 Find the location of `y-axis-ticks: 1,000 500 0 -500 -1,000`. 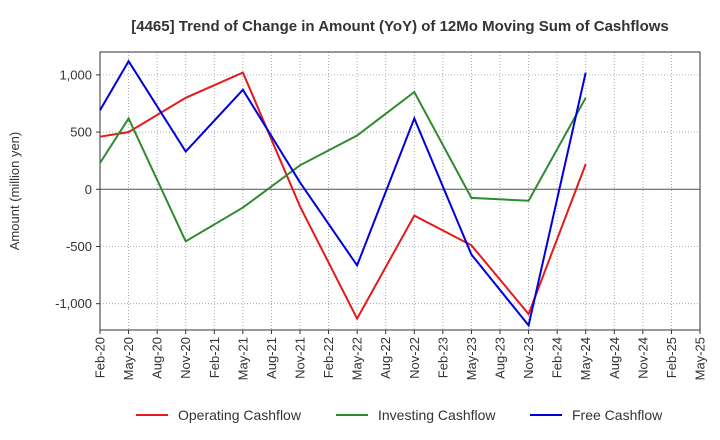

y-axis-ticks: 1,000 500 0 -500 -1,000 is located at coordinates (77, 189).